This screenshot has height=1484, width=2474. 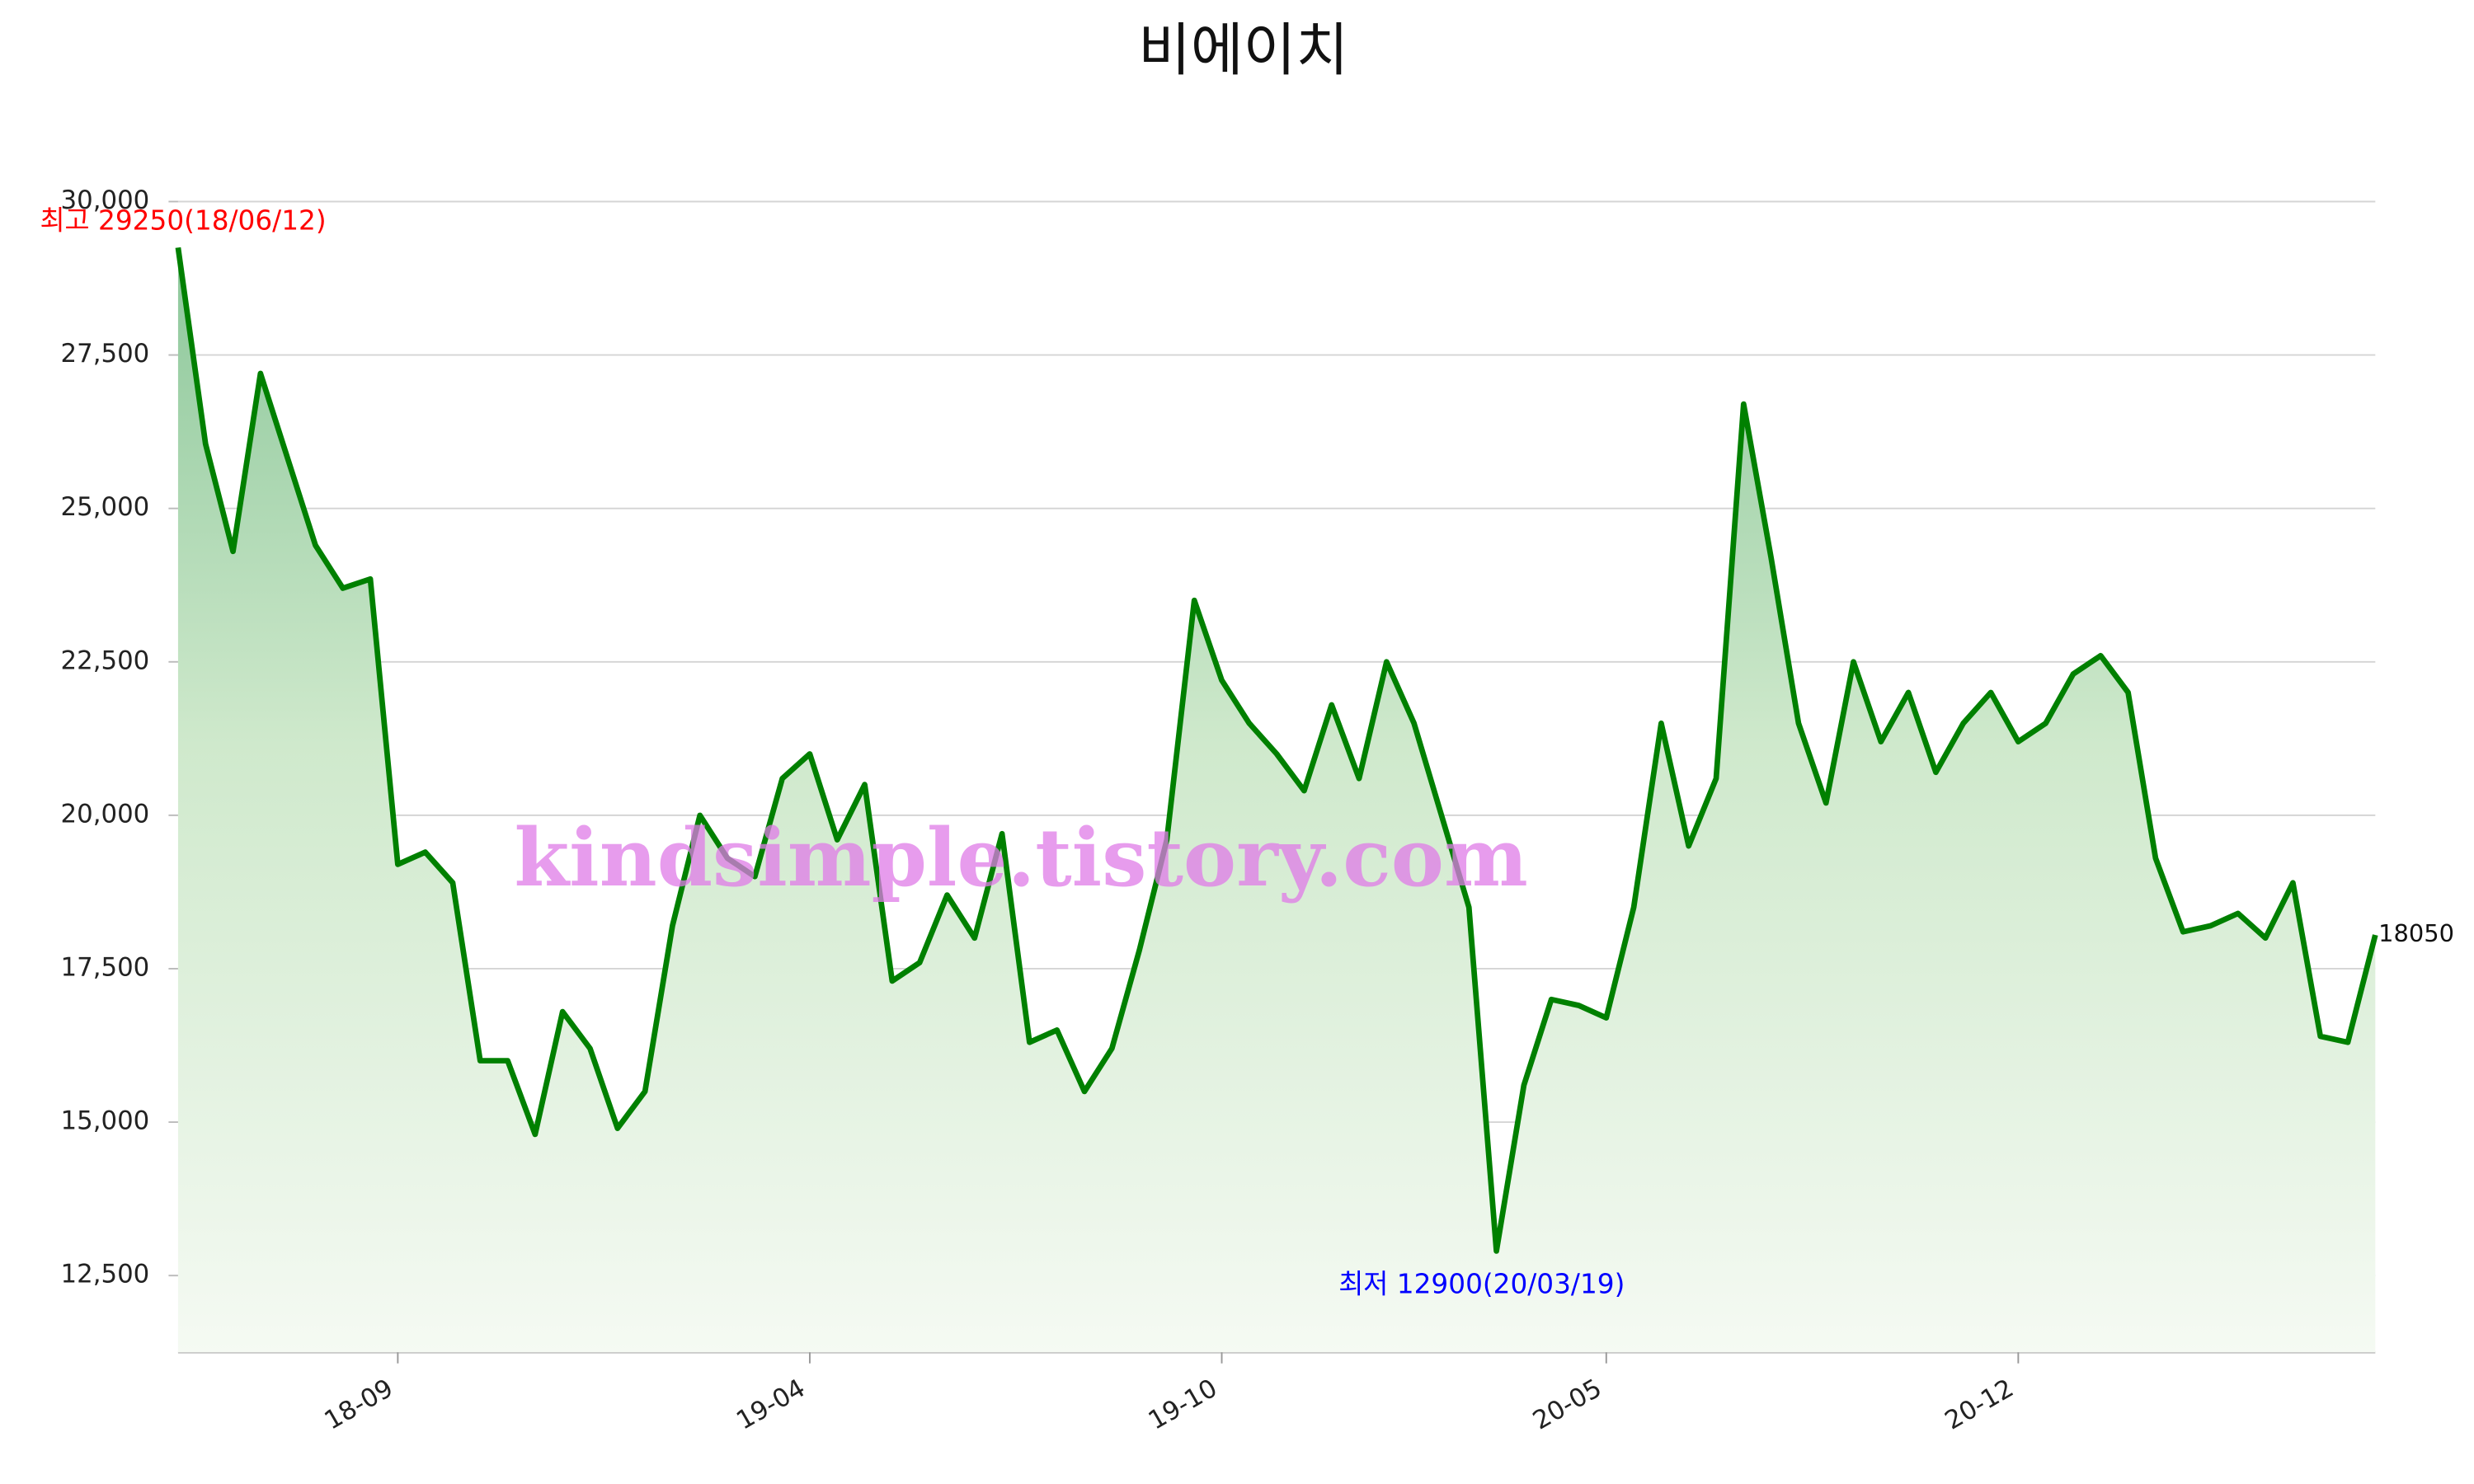 What do you see at coordinates (105, 1274) in the screenshot?
I see `y-tick-label: 12,500` at bounding box center [105, 1274].